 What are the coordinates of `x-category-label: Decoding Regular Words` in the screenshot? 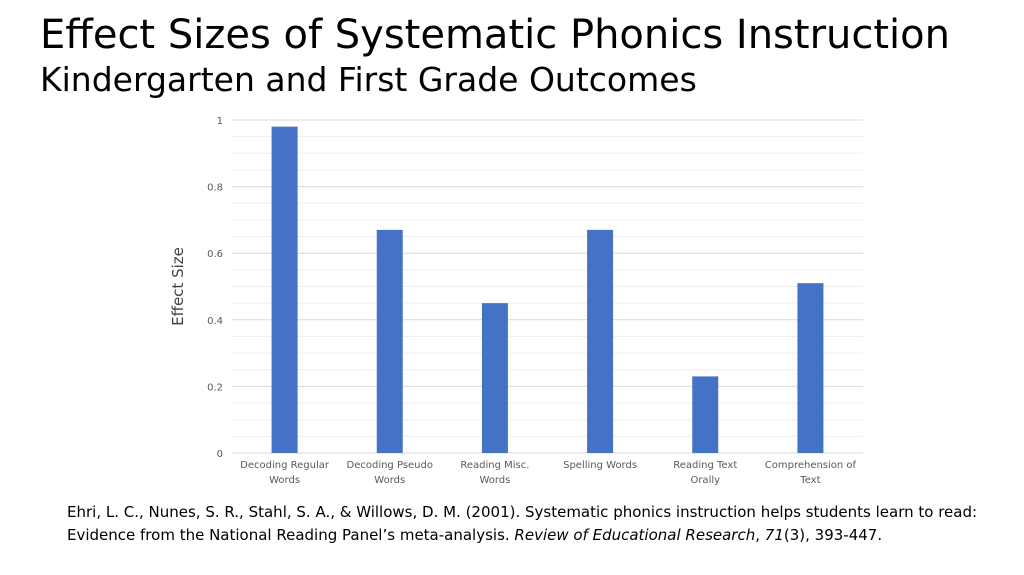 It's located at (285, 473).